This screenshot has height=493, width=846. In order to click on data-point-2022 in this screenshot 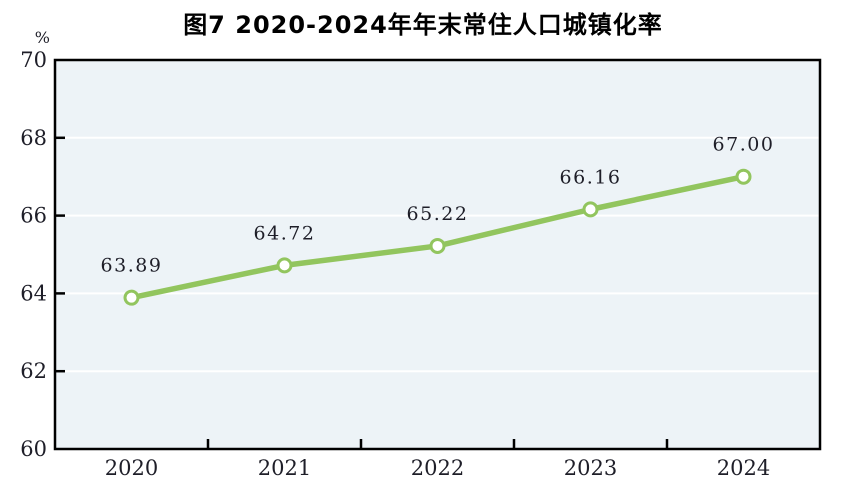, I will do `click(437, 245)`.